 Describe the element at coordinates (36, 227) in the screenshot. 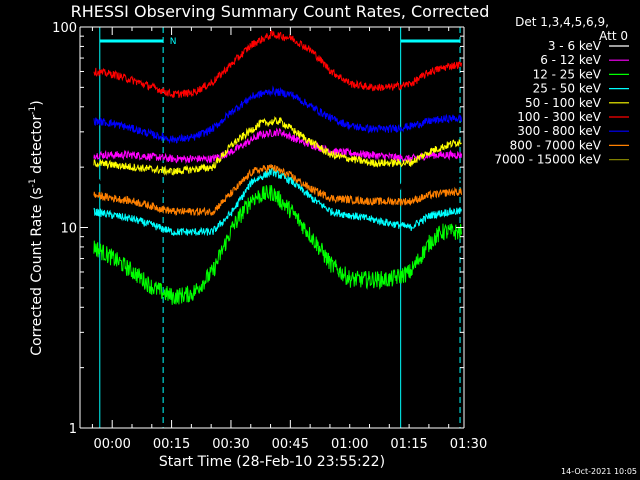

I see `y-axis-label: Corrected Count Rate (s-1 detector-1)` at that location.